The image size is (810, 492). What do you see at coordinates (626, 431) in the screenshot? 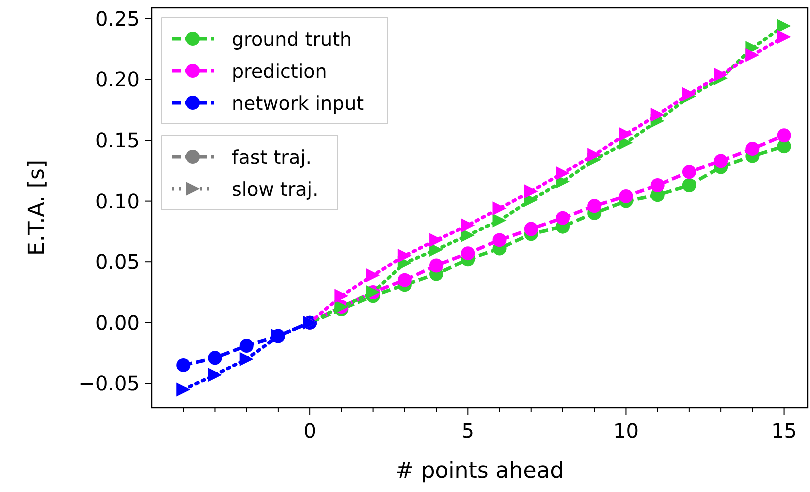
I see `x-tick-label: 10` at bounding box center [626, 431].